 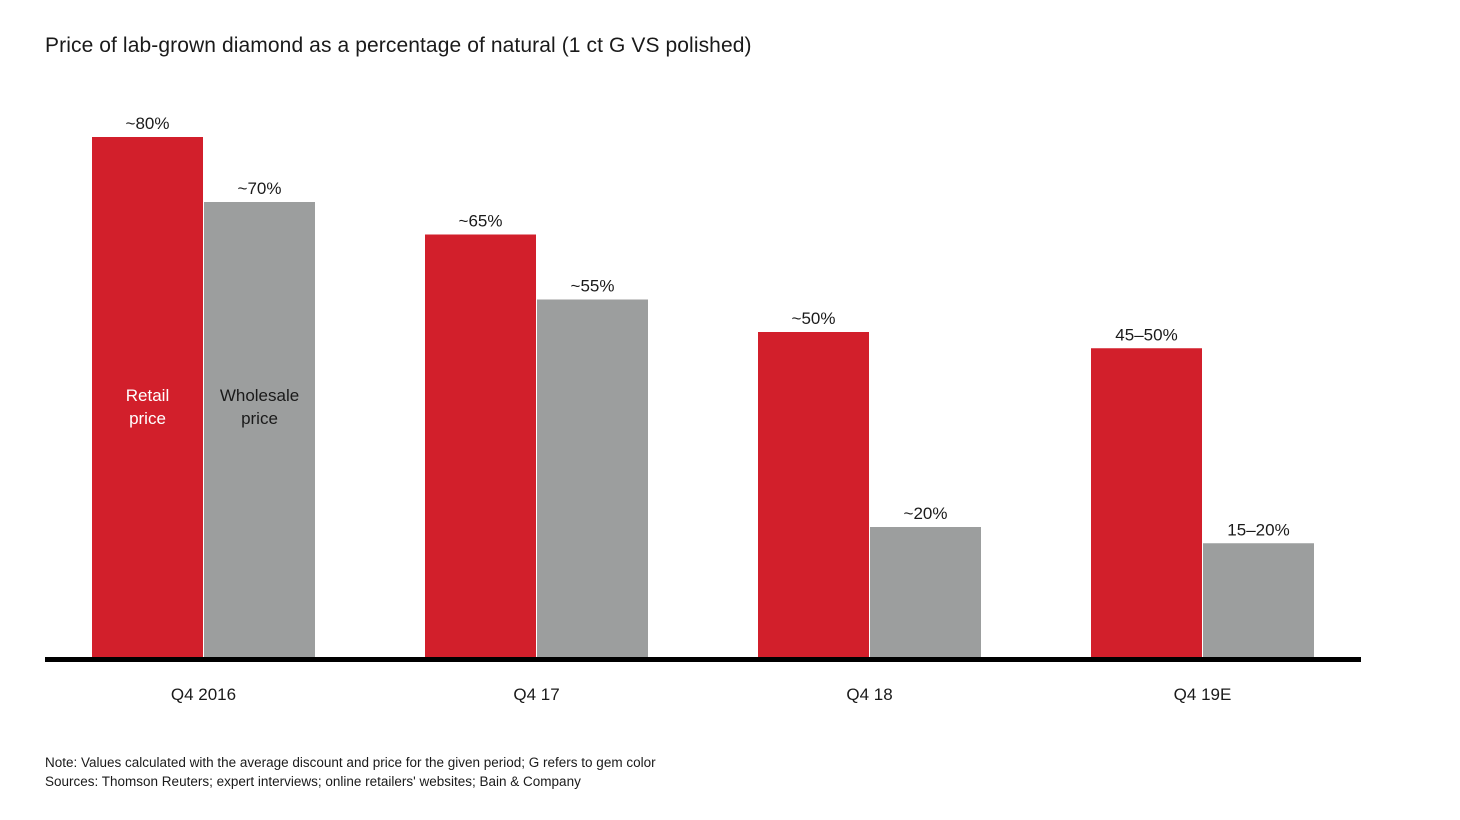 What do you see at coordinates (147, 407) in the screenshot?
I see `legend-retail-price: Retail price` at bounding box center [147, 407].